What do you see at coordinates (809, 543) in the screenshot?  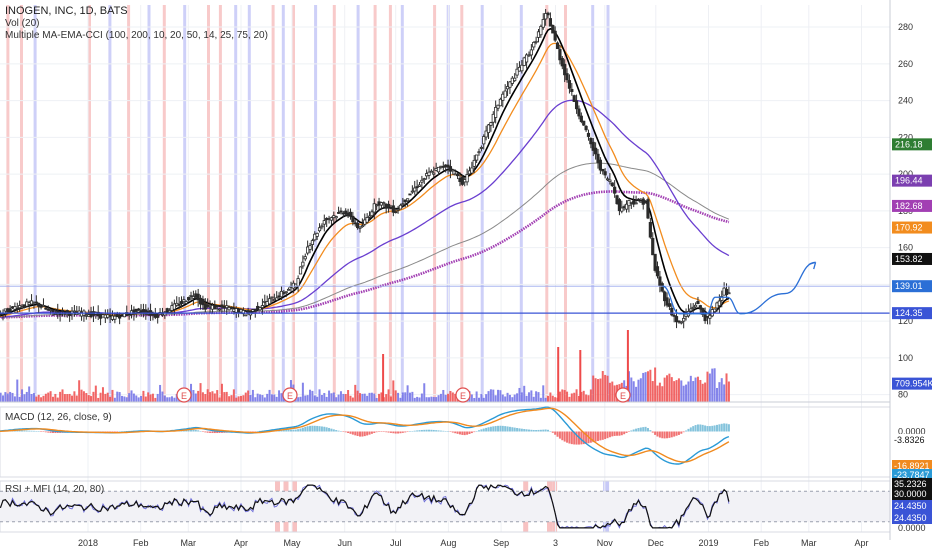 I see `x-tick-label: Mar` at bounding box center [809, 543].